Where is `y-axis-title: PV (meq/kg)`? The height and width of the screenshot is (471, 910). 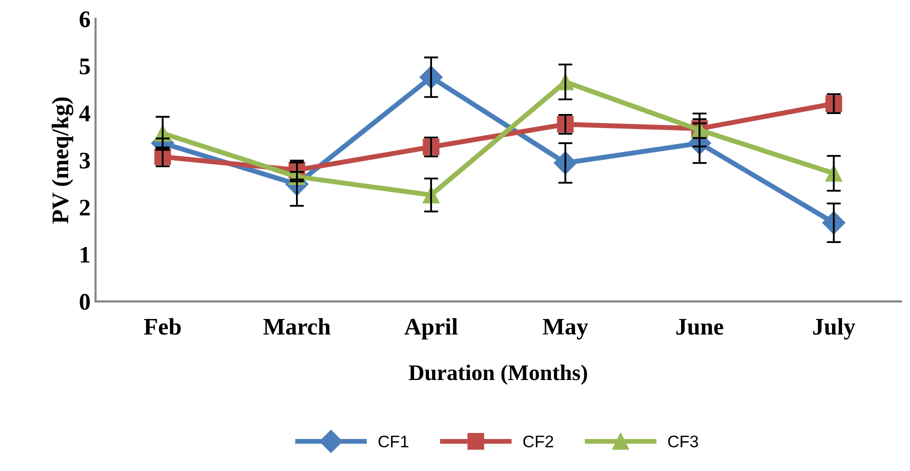
y-axis-title: PV (meq/kg) is located at coordinates (63, 160).